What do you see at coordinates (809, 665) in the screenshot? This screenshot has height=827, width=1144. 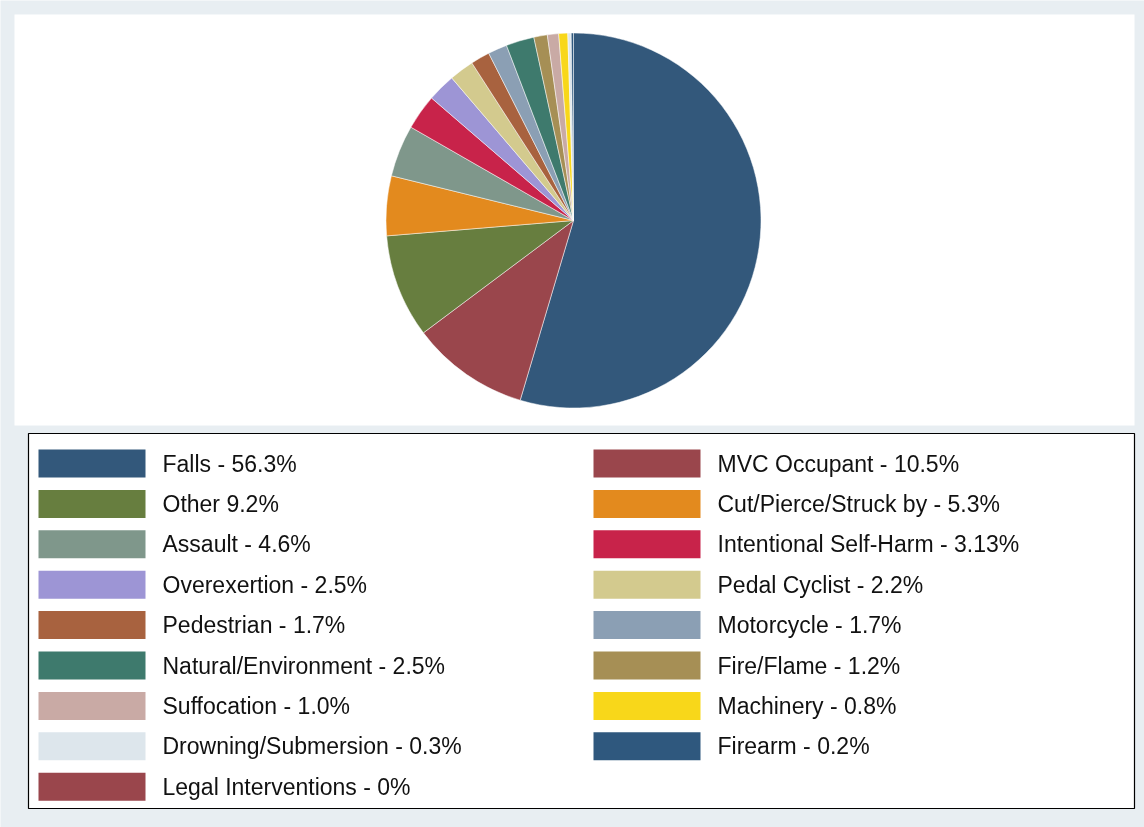 I see `legend-label: Fire/Flame - 1.2%` at bounding box center [809, 665].